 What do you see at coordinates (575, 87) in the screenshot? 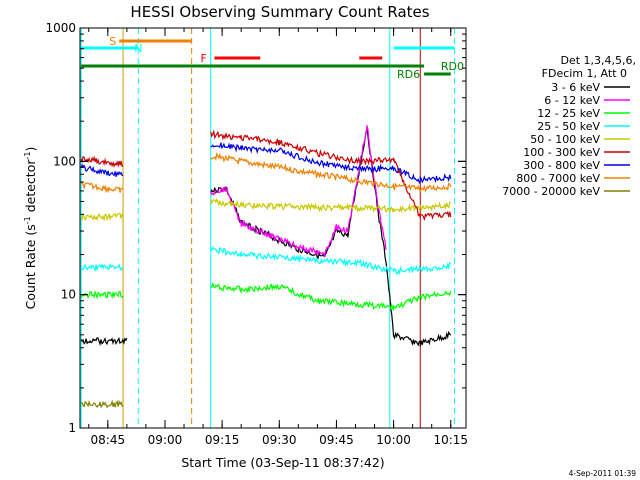
I see `legend-label-0: 3 - 6 keV` at bounding box center [575, 87].